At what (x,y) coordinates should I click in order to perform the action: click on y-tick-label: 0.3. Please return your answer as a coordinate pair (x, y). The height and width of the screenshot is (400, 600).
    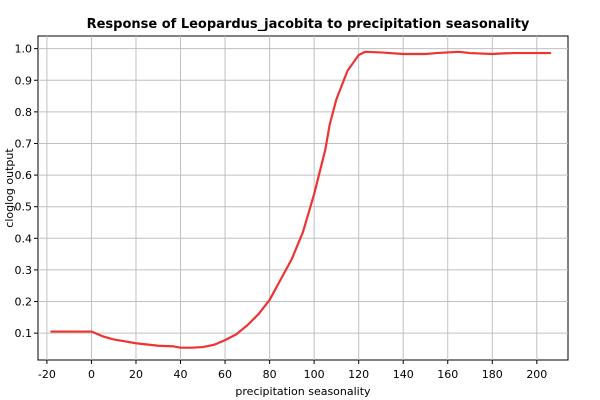
    Looking at the image, I should click on (24, 270).